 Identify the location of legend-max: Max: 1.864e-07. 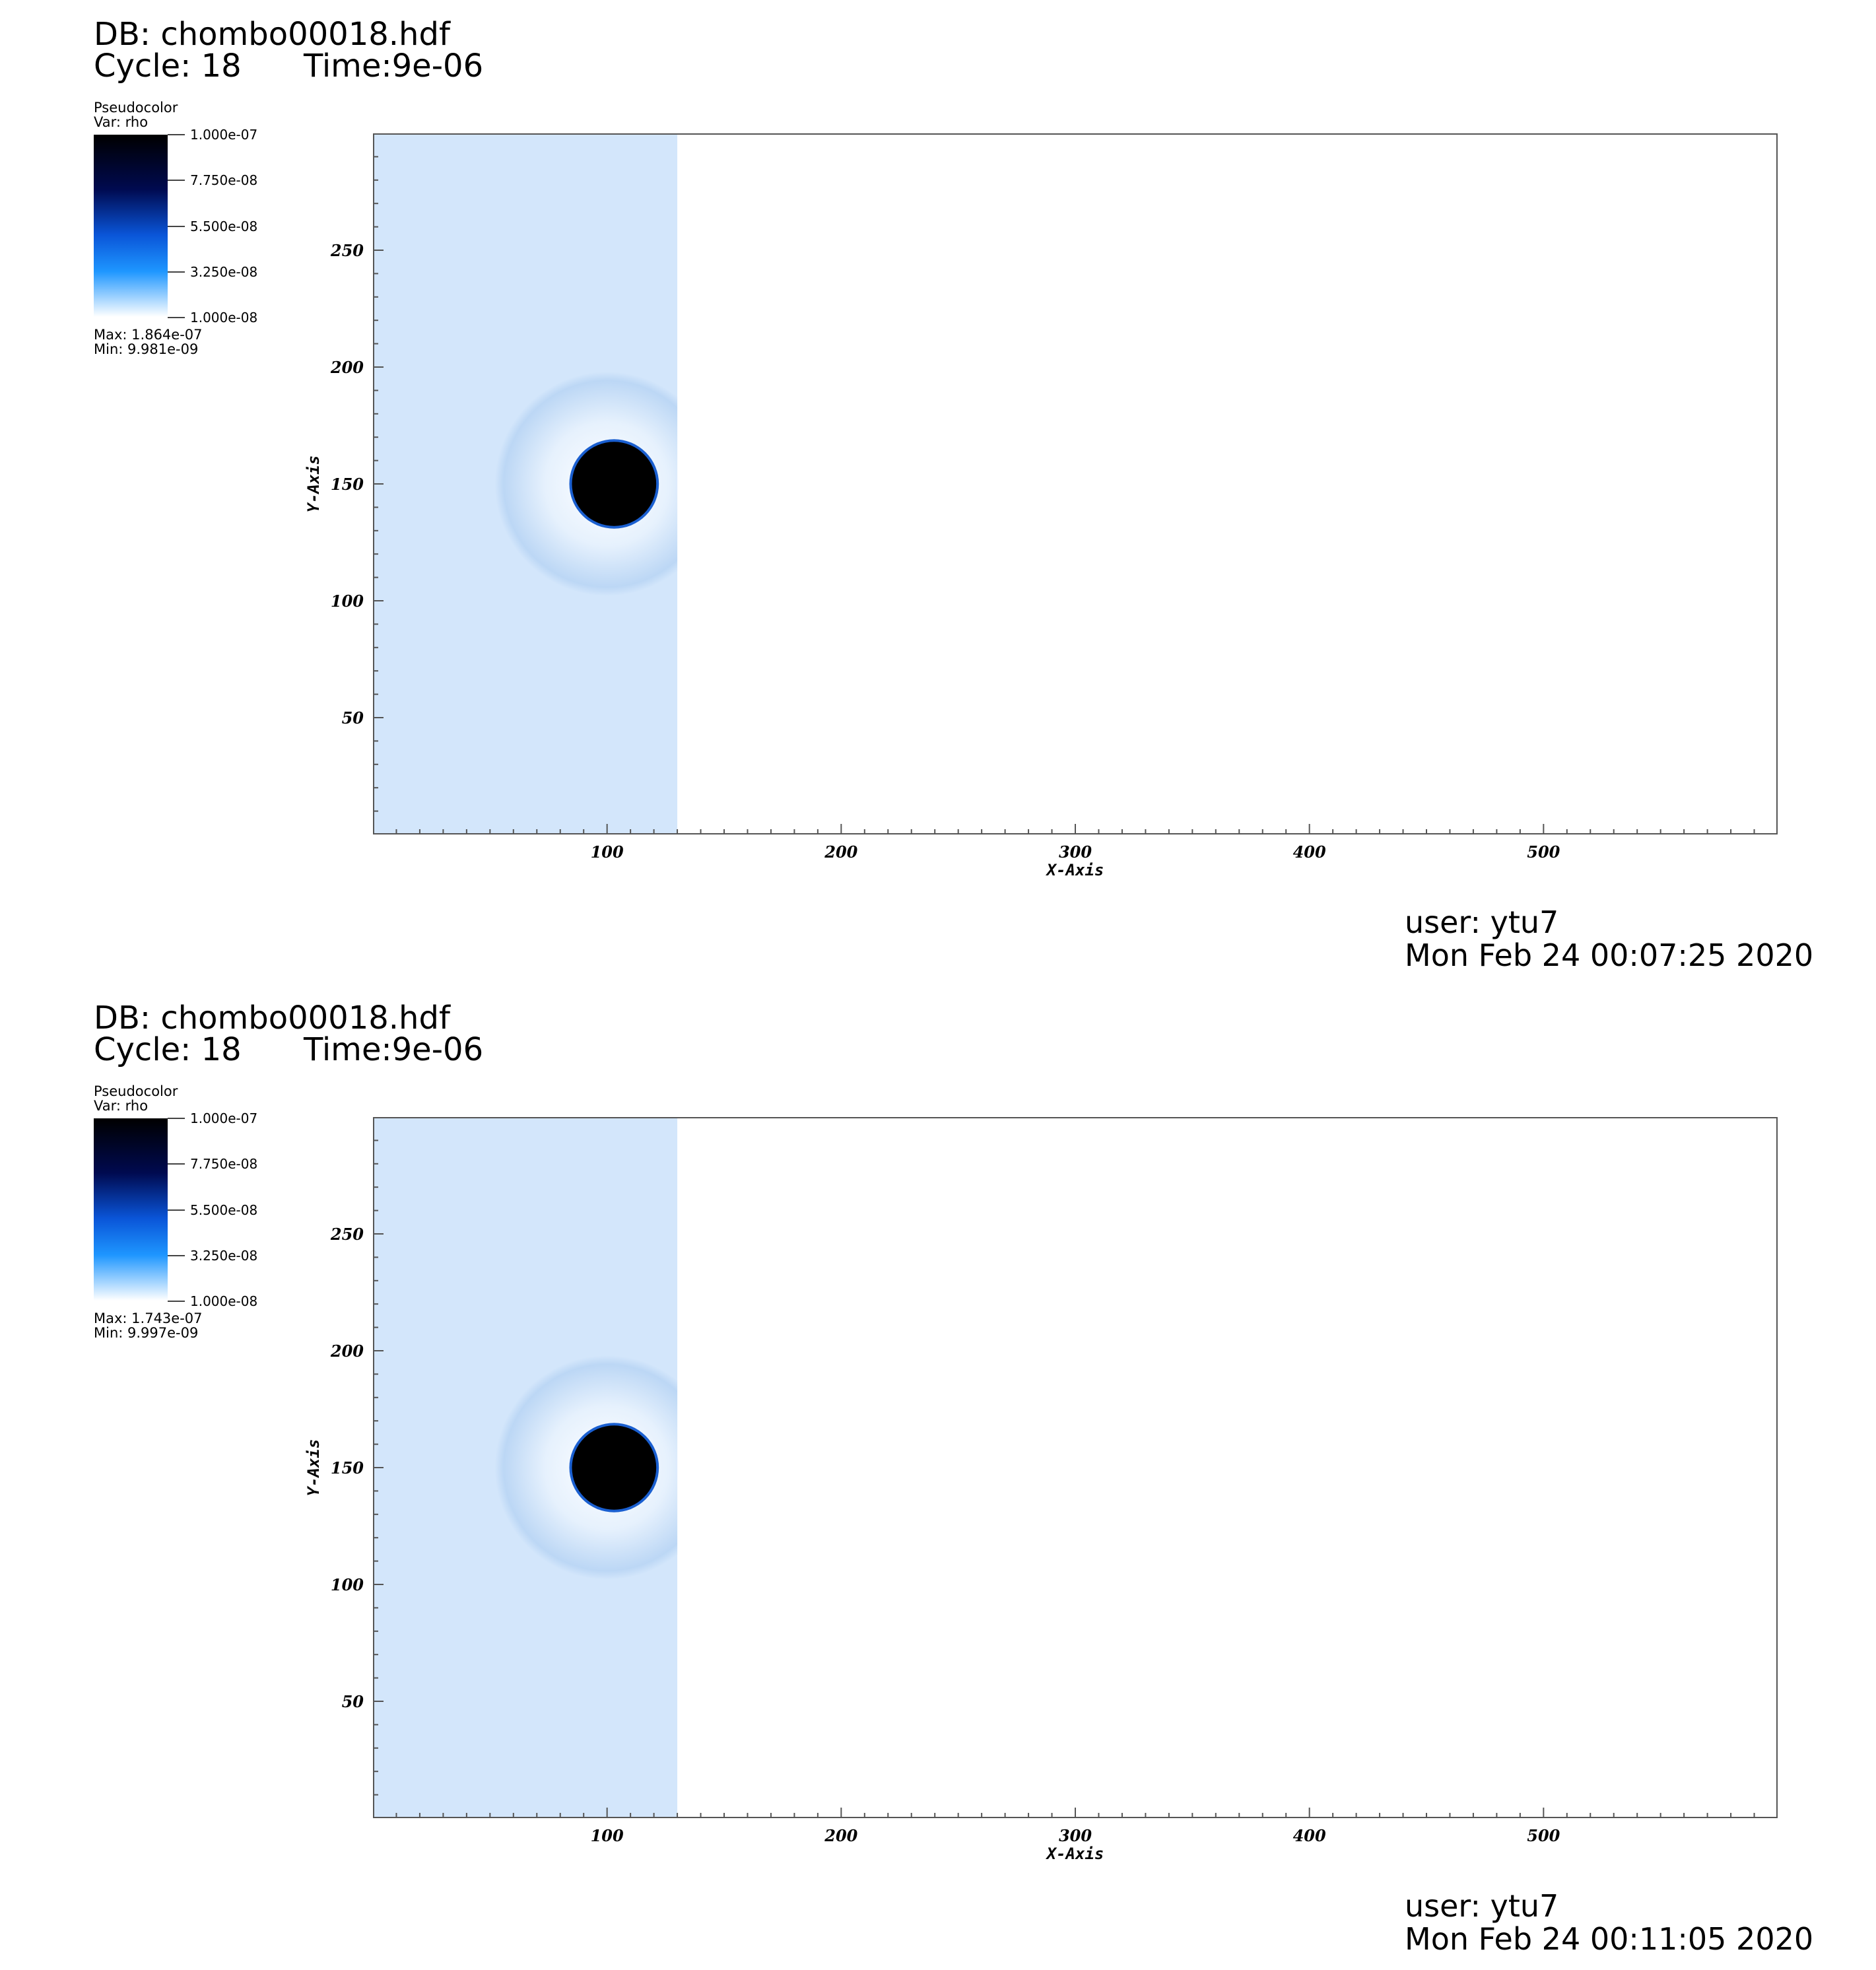
(148, 335).